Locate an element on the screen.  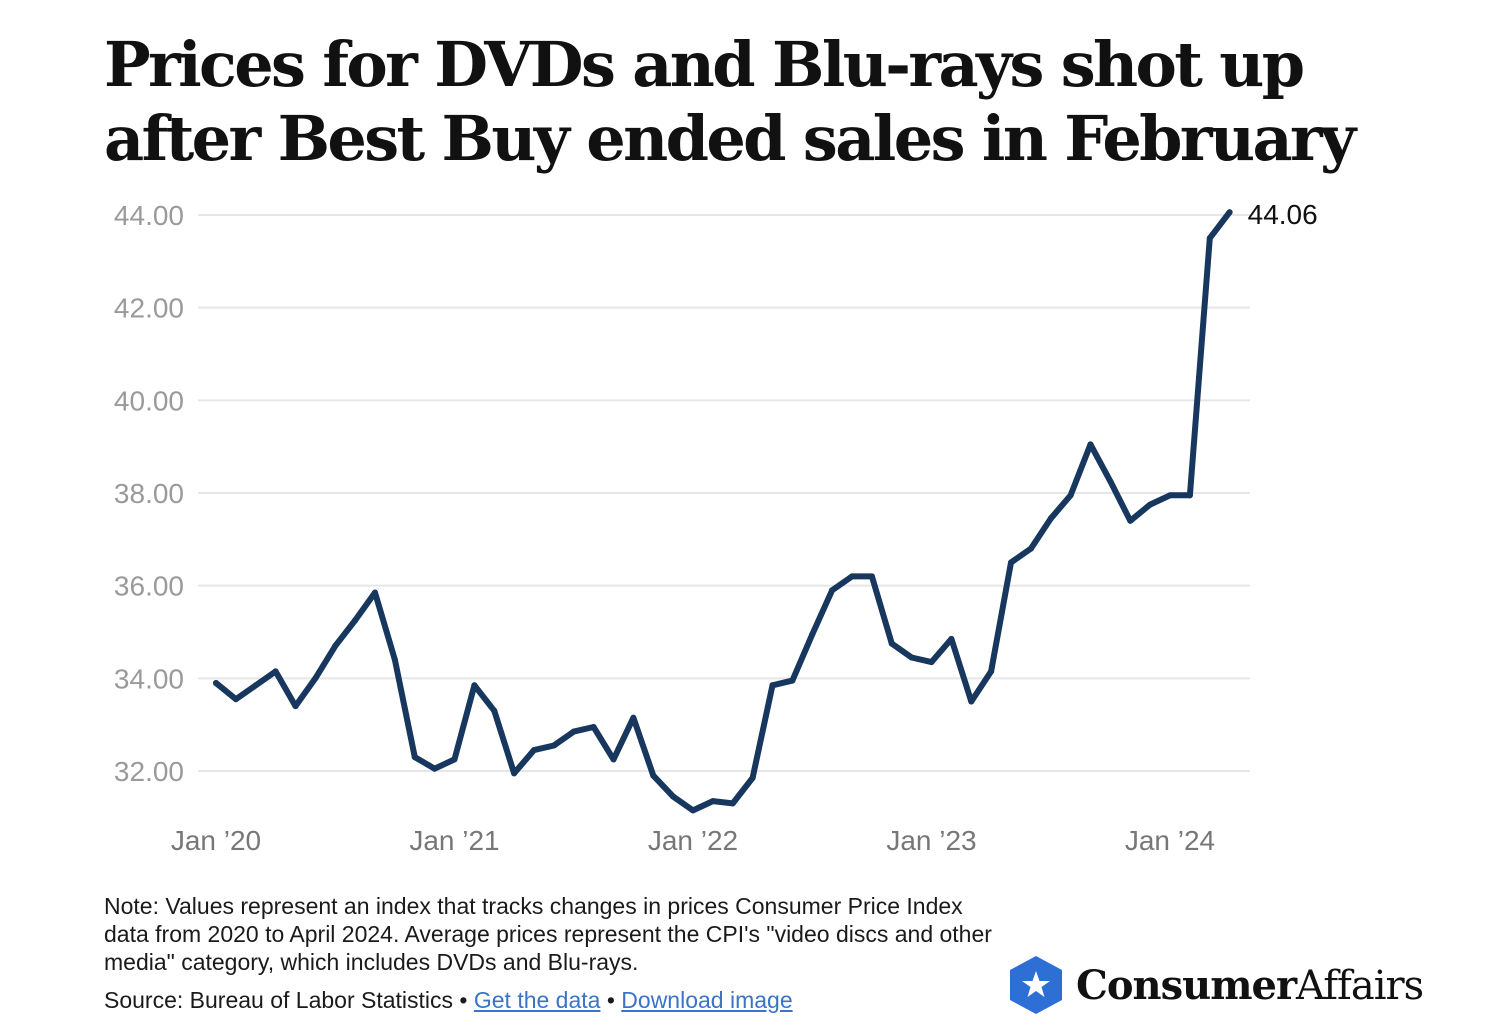
x-tick-label: Jan ’23 is located at coordinates (931, 840).